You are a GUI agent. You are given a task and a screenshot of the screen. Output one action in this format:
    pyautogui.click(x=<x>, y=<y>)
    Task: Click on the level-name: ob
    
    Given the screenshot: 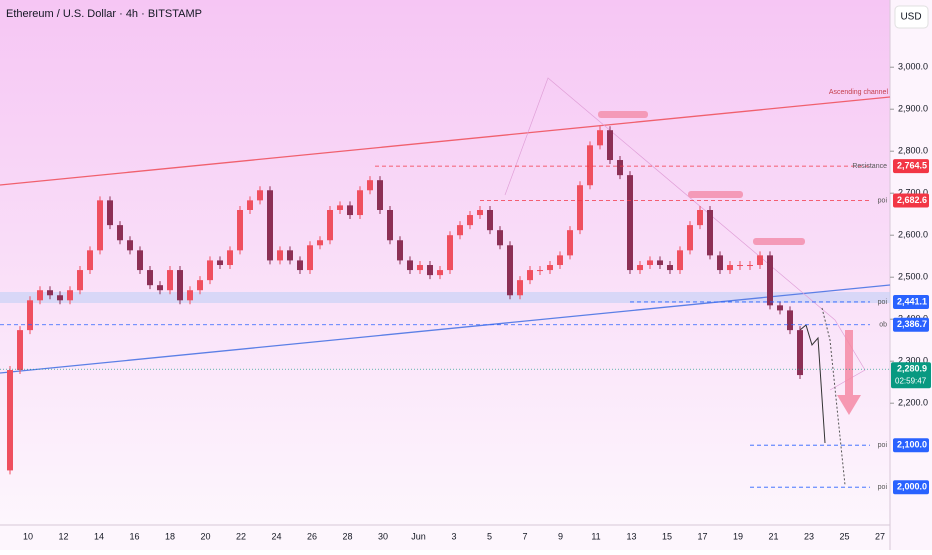 What is the action you would take?
    pyautogui.click(x=883, y=325)
    